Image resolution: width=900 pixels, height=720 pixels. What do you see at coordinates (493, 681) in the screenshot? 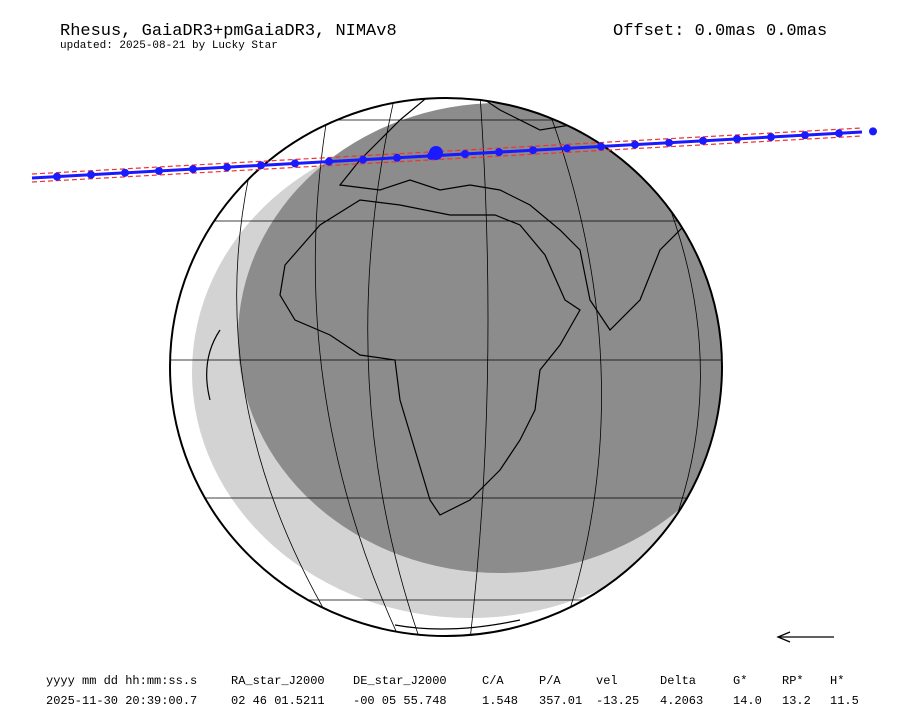
I see `column-header: C/A` at bounding box center [493, 681].